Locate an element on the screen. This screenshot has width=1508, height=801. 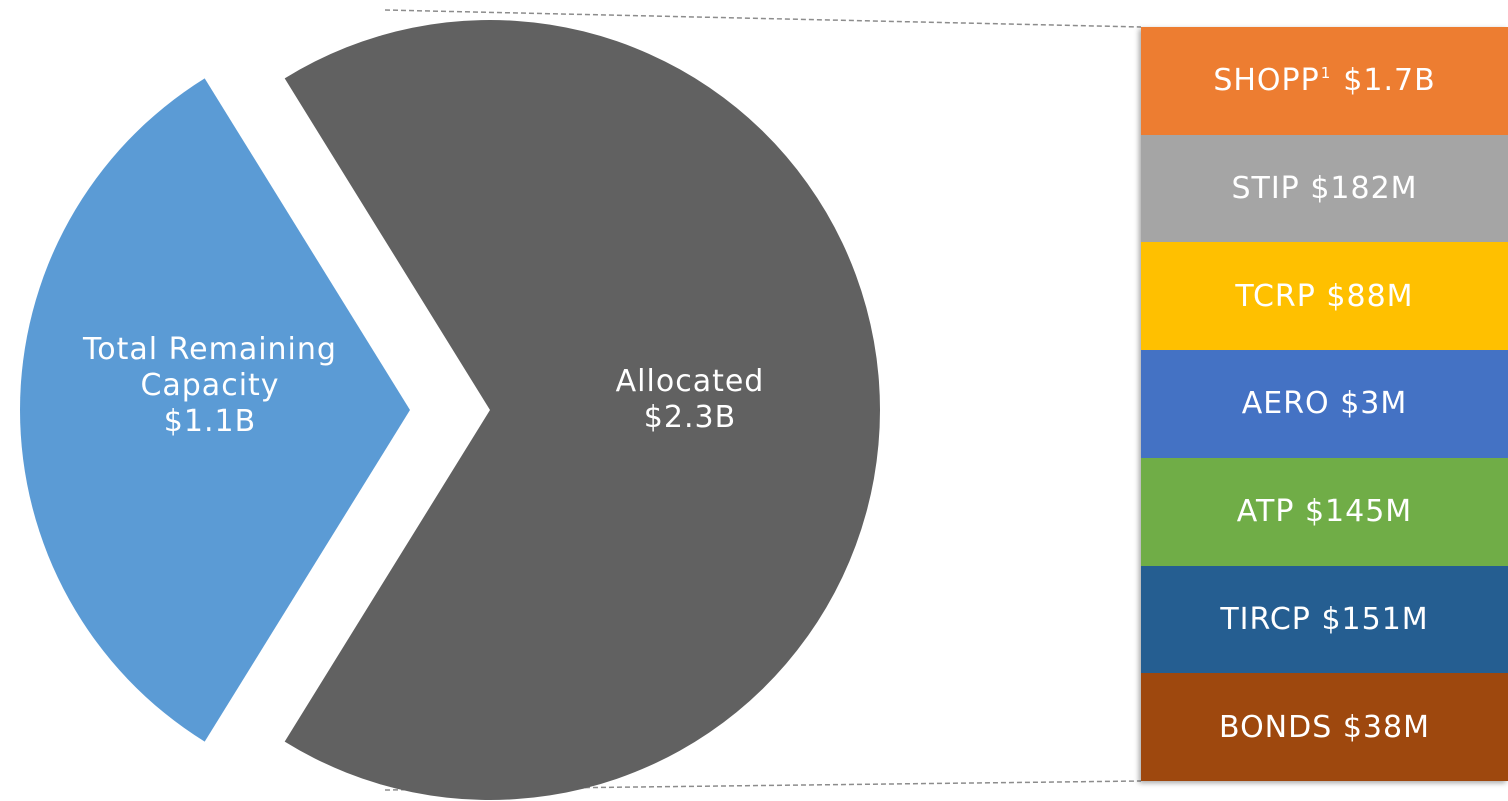
segment-atp-value: $145M is located at coordinates (1358, 512).